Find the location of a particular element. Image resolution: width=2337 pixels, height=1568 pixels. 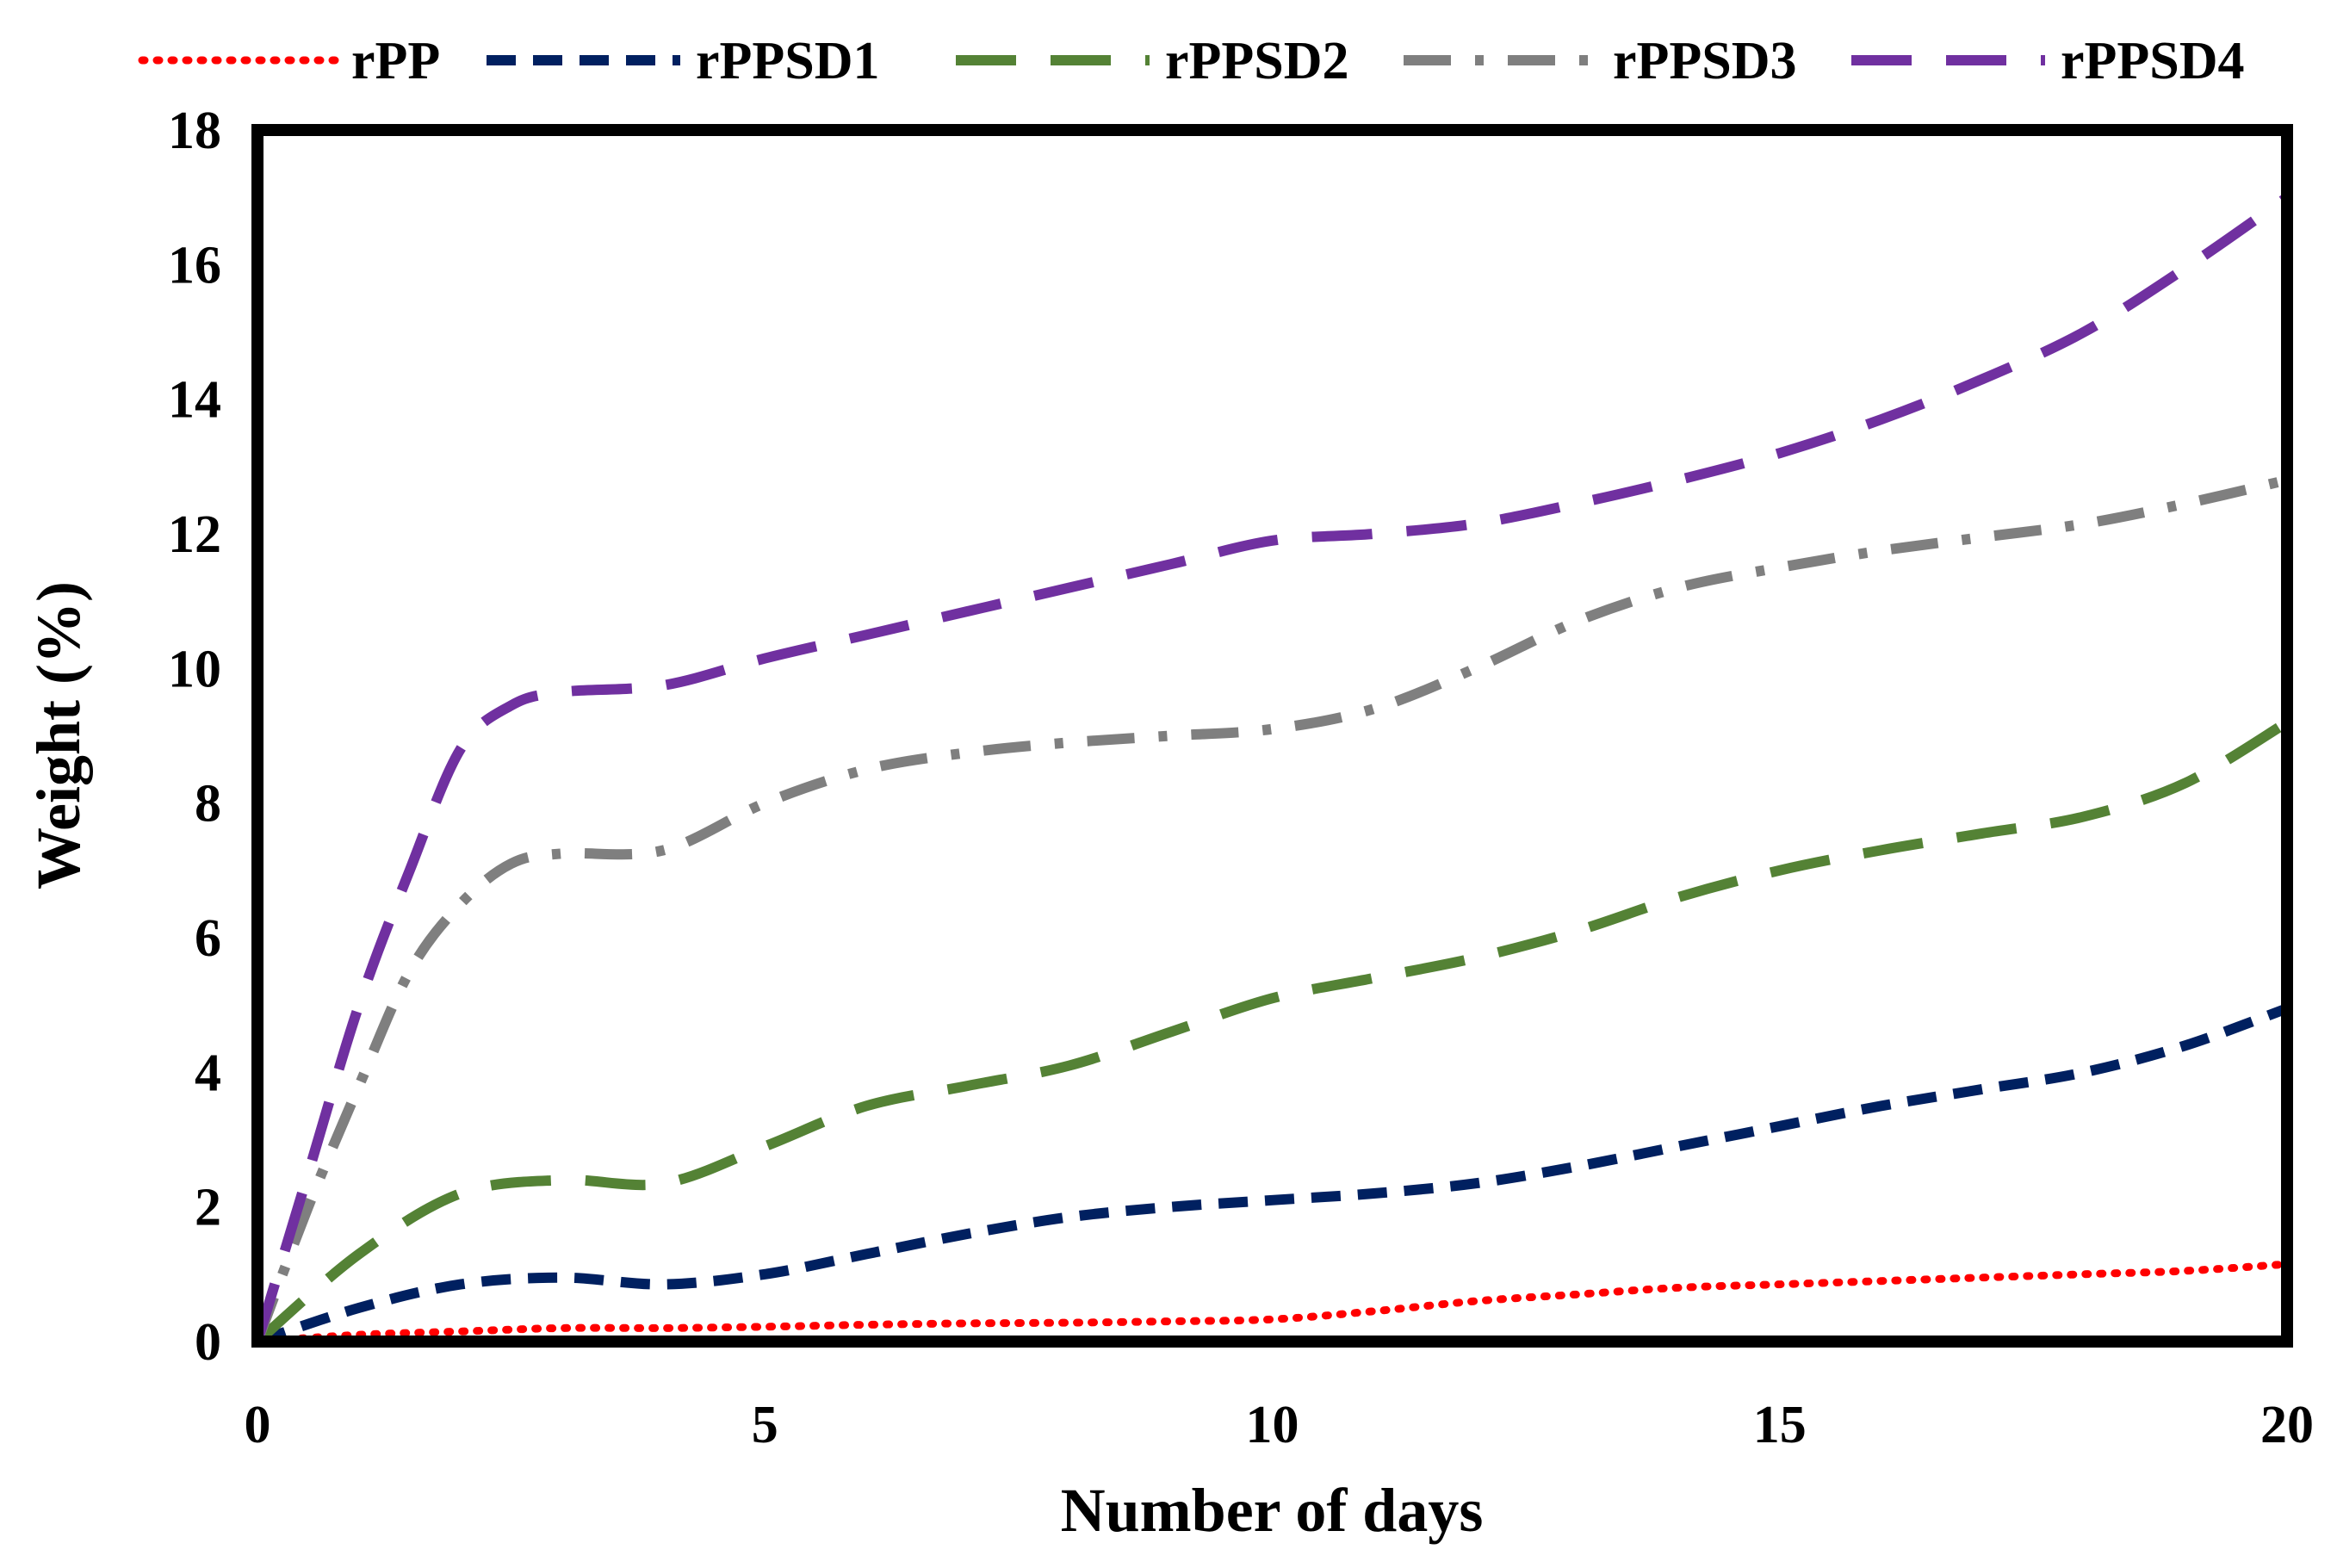

legend-label: rPPSD4 is located at coordinates (2153, 61).